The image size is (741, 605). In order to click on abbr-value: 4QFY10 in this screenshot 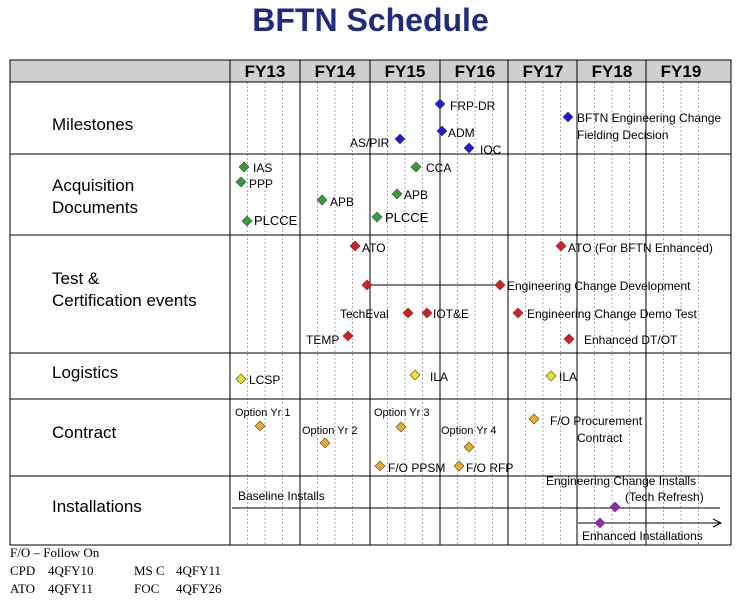, I will do `click(71, 570)`.